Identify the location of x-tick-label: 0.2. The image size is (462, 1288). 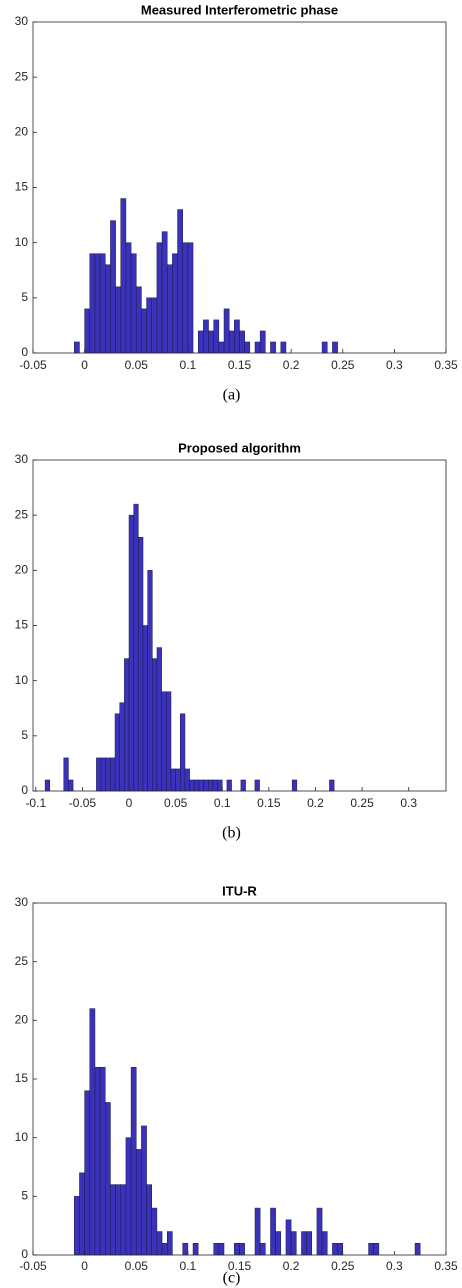
(291, 365).